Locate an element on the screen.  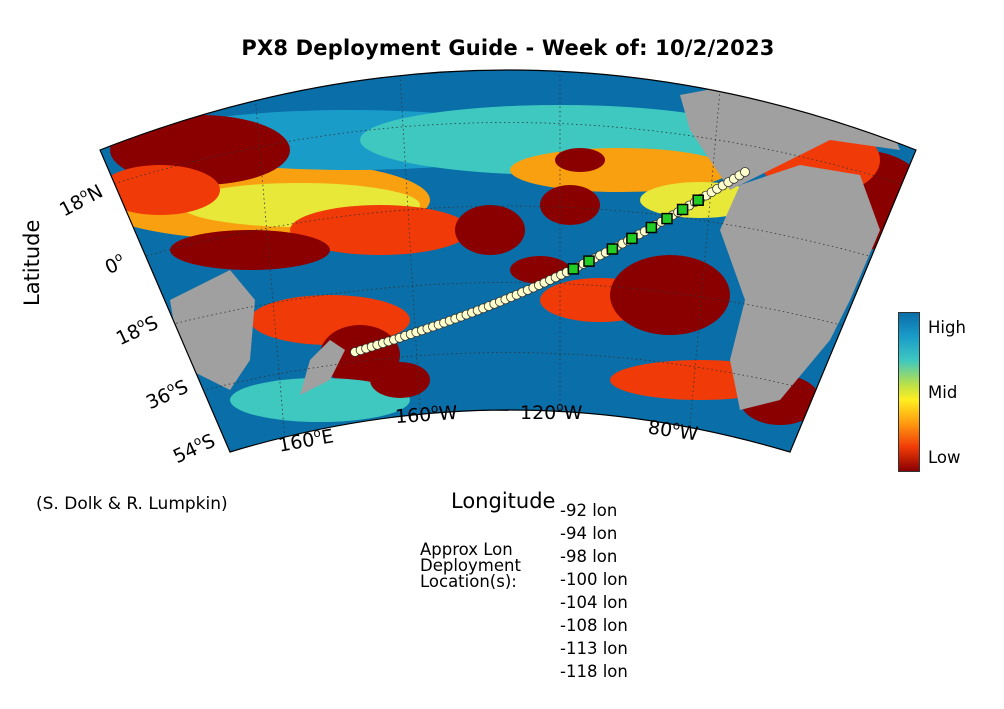
colorbar-label-mid: Mid is located at coordinates (943, 392).